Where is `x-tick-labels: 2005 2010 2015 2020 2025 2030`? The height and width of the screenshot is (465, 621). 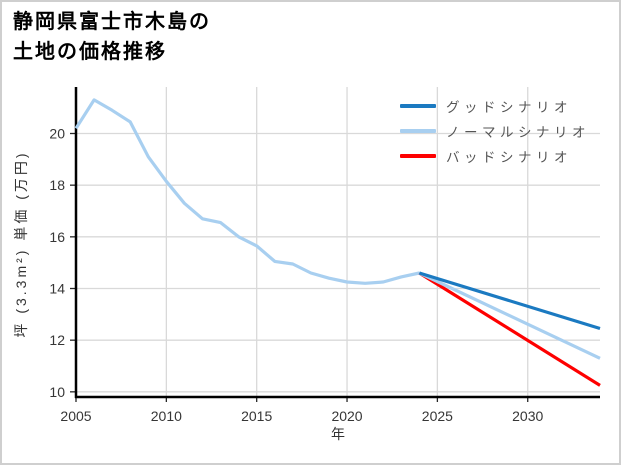
x-tick-labels: 2005 2010 2015 2020 2025 2030 is located at coordinates (301, 416).